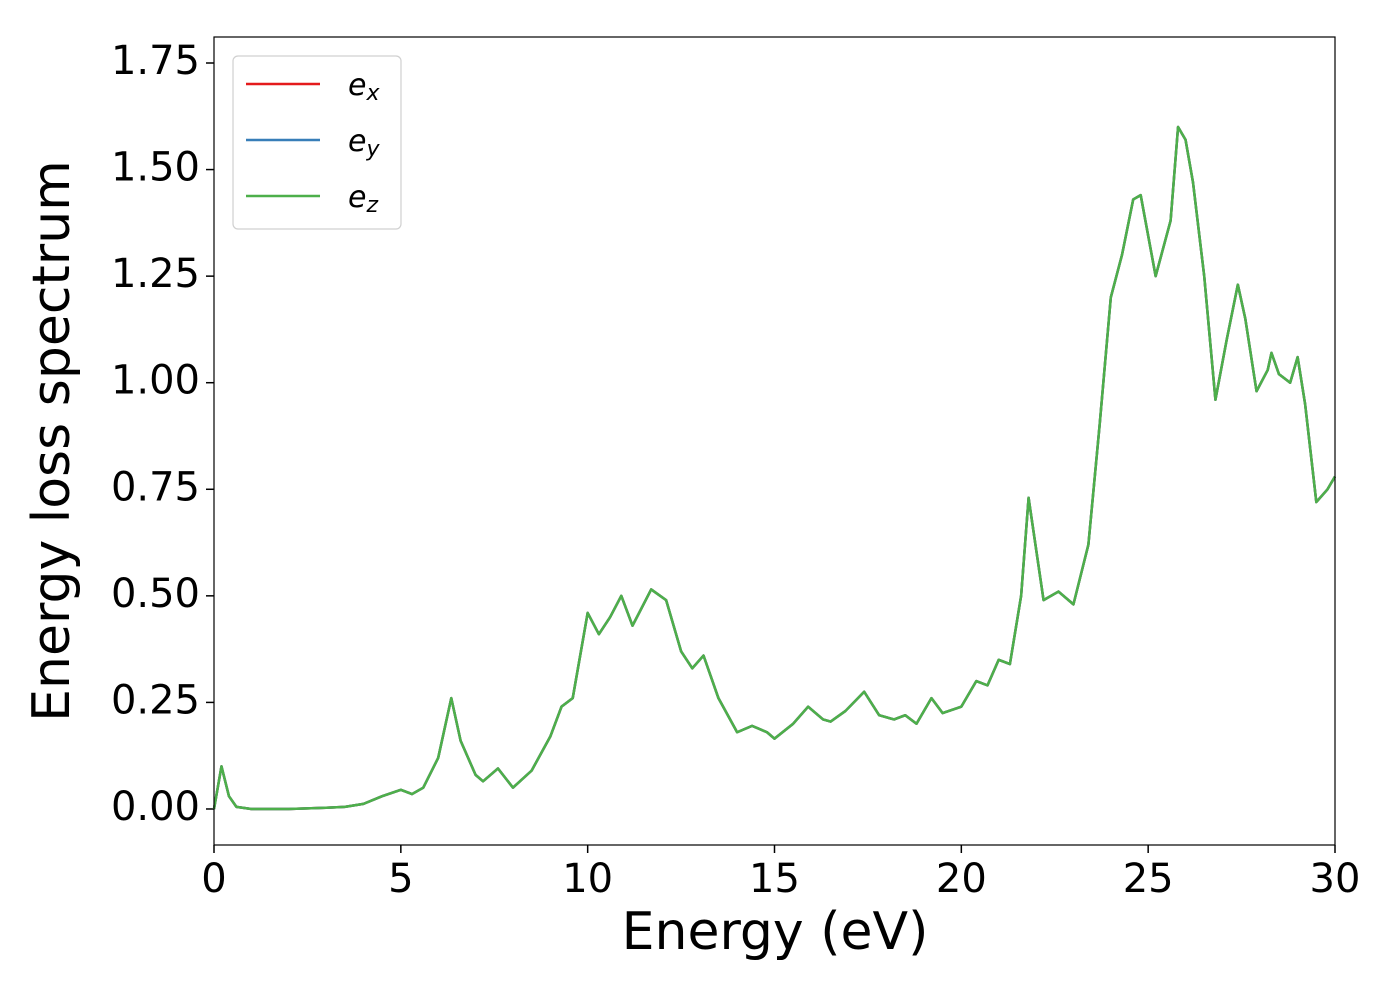  I want to click on x-tick-label: 20, so click(961, 879).